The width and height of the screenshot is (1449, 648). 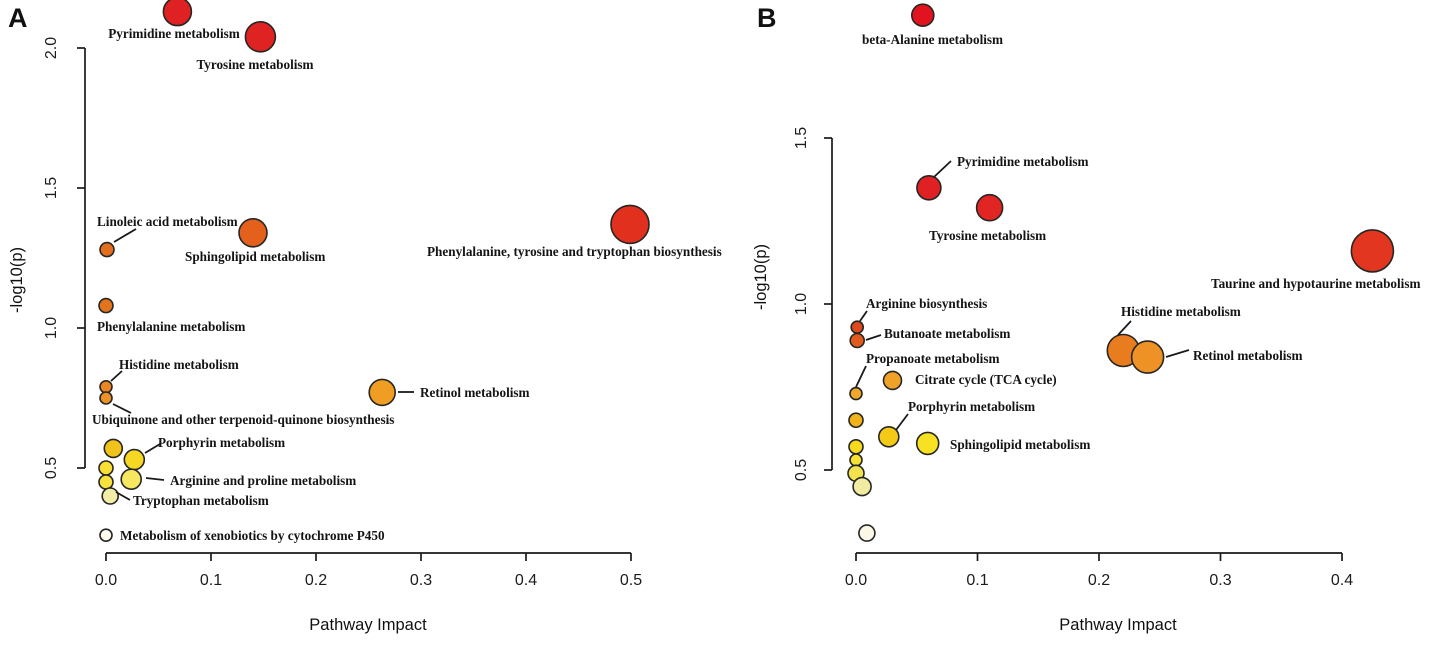 I want to click on leader-arginine-biosynthesis, so click(x=863, y=316).